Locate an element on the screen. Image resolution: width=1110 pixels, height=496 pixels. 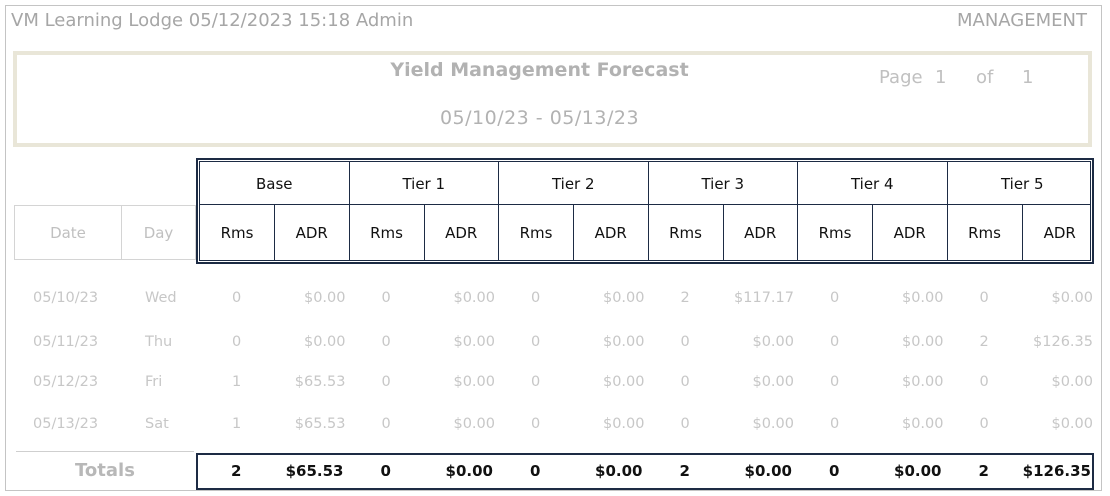
tier-header-0: Base is located at coordinates (275, 183).